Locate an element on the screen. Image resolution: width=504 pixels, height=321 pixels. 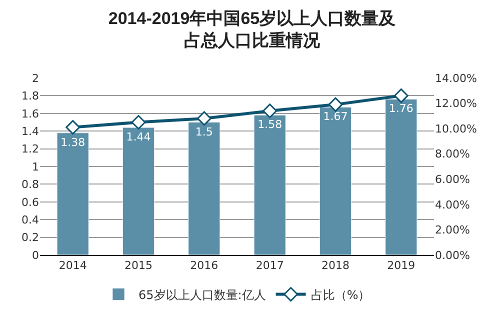
y-tick-label: 0.8 is located at coordinates (30, 185).